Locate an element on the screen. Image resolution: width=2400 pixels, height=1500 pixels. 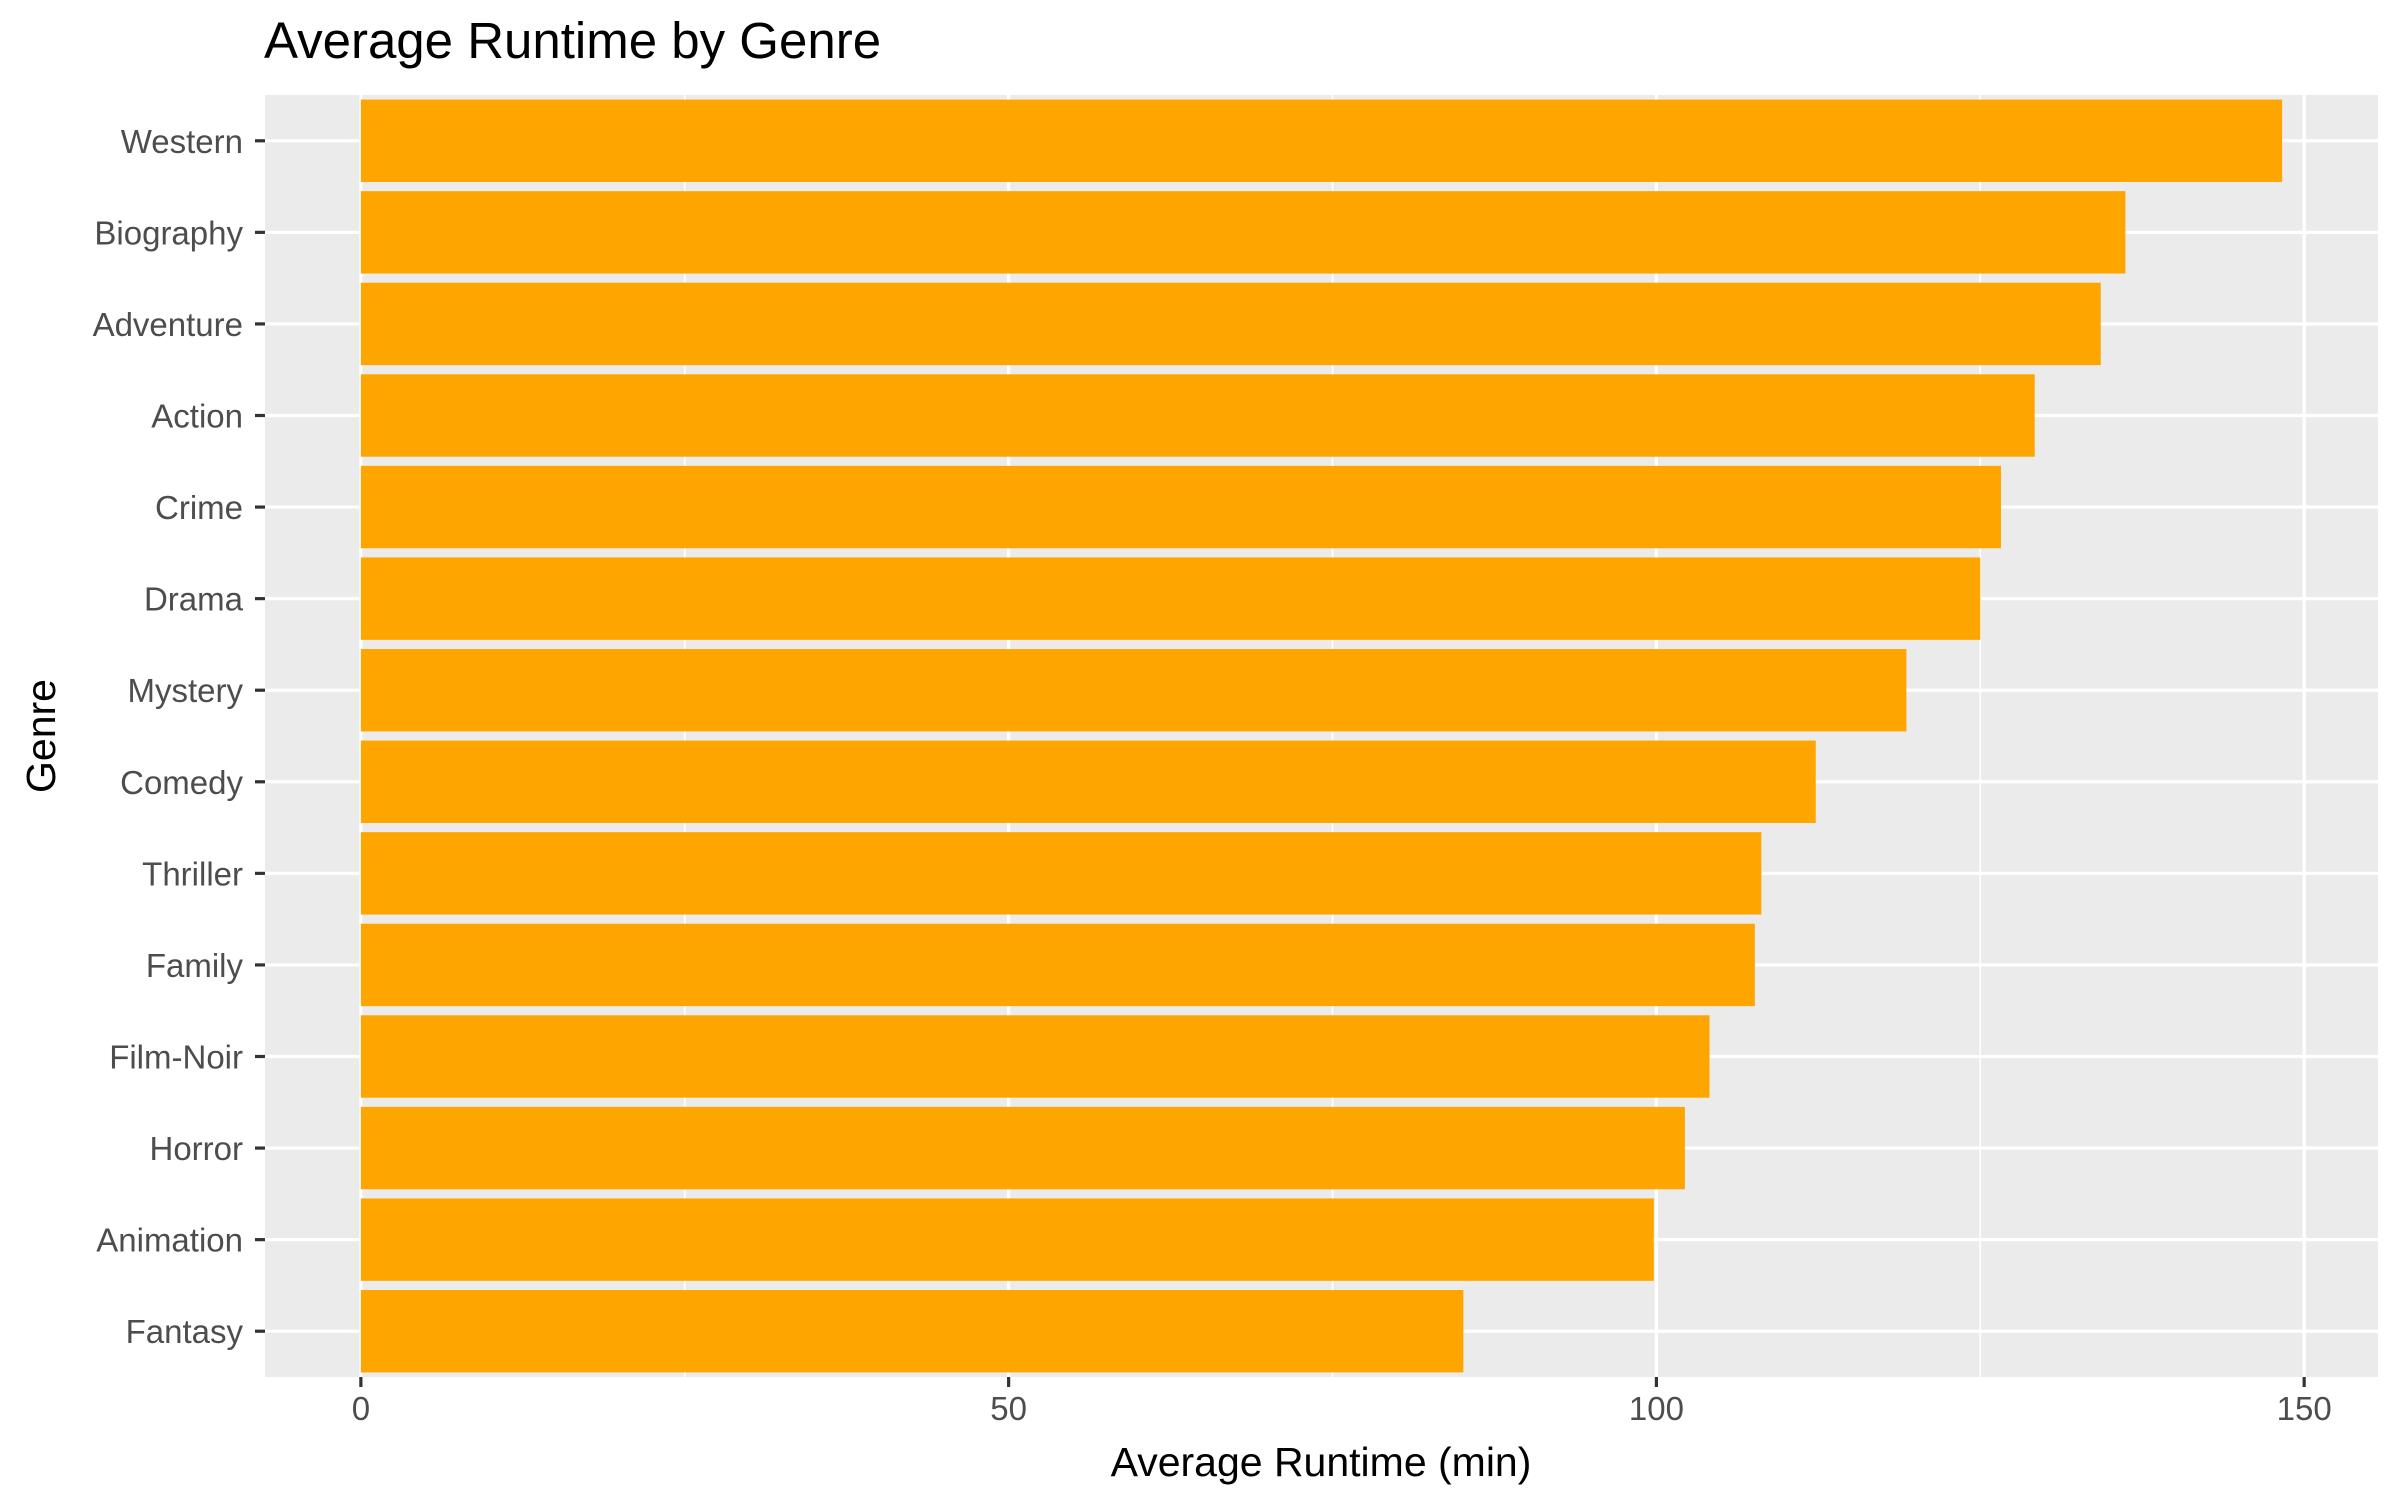
y-tick-label: Thriller is located at coordinates (192, 873).